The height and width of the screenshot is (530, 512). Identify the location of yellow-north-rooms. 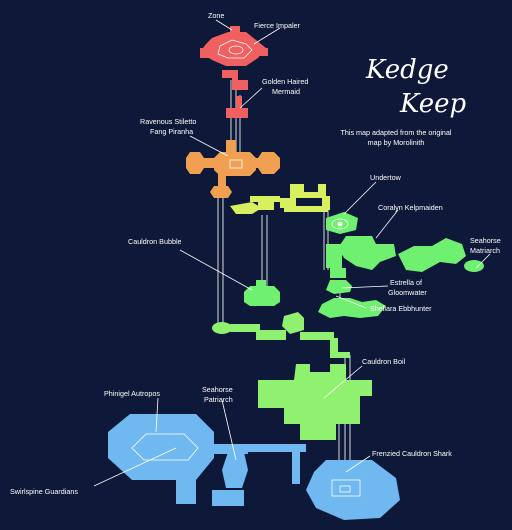
(308, 191).